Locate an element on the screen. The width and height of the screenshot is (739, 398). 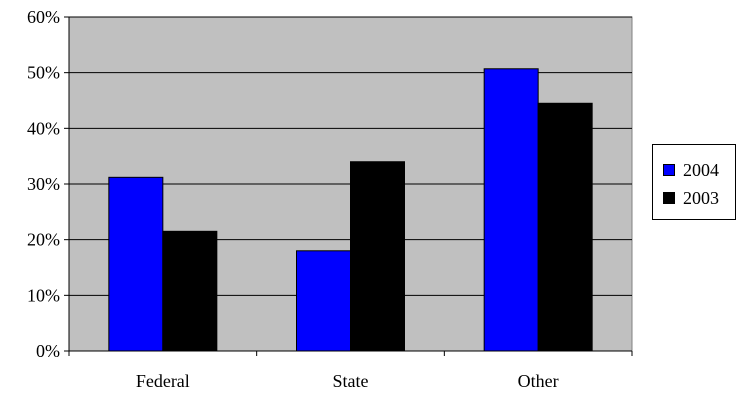
x-axis-tick-label: Other is located at coordinates (538, 381).